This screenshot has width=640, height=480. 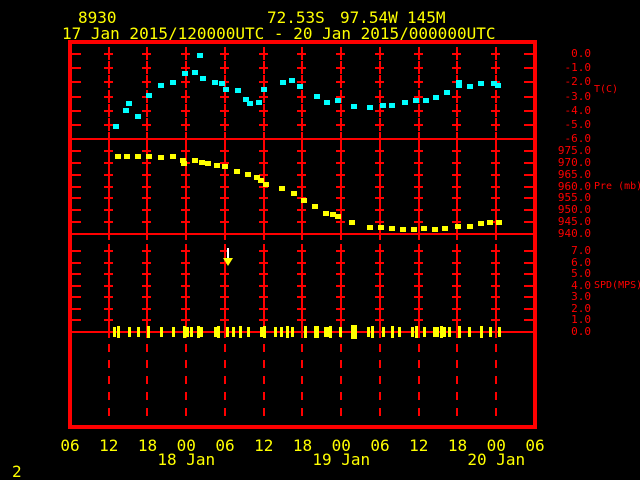 I want to click on axis-tick-label: 955.0, so click(x=574, y=198).